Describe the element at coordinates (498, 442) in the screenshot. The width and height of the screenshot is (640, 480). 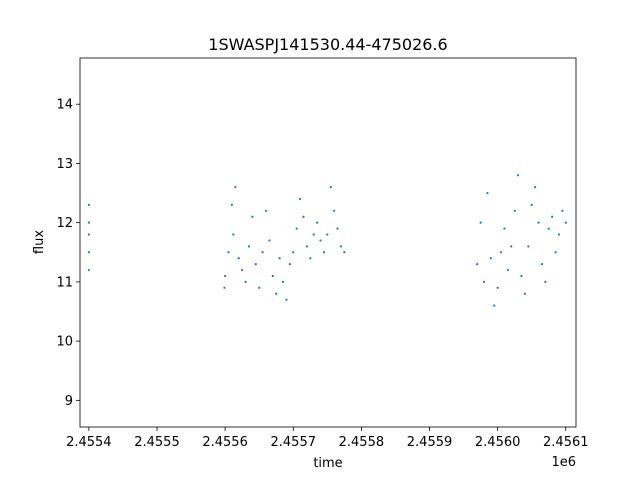
I see `x-tick-label: 2.4560` at that location.